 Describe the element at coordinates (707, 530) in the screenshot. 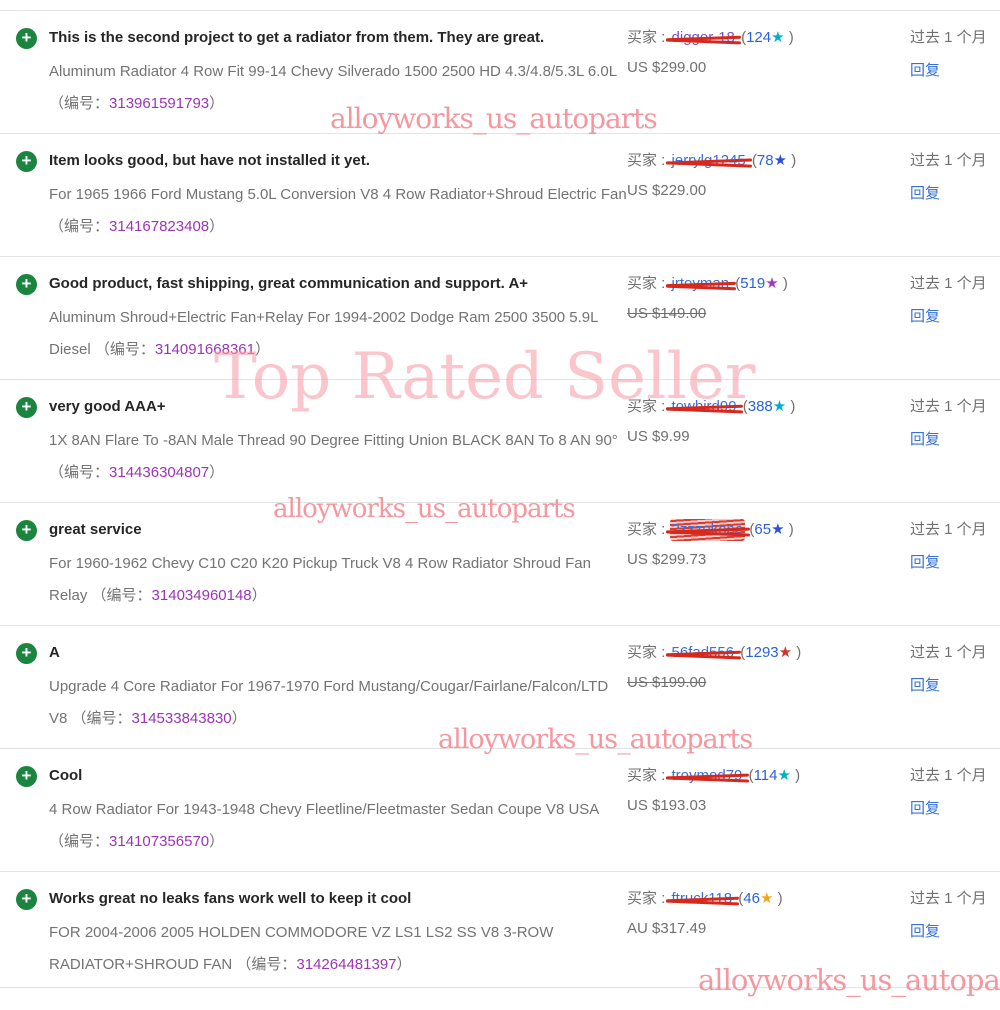

I see `buyer-username: 2zzzekone` at that location.